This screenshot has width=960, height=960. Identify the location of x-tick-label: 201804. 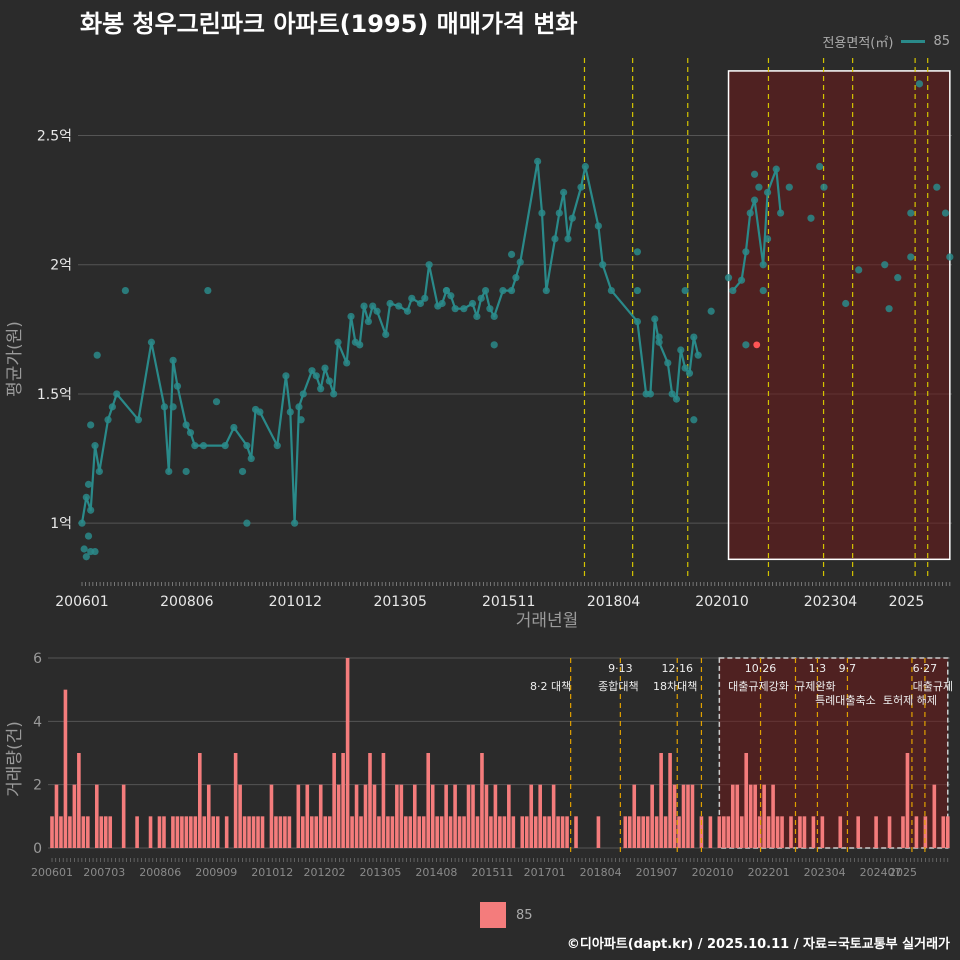
(601, 872).